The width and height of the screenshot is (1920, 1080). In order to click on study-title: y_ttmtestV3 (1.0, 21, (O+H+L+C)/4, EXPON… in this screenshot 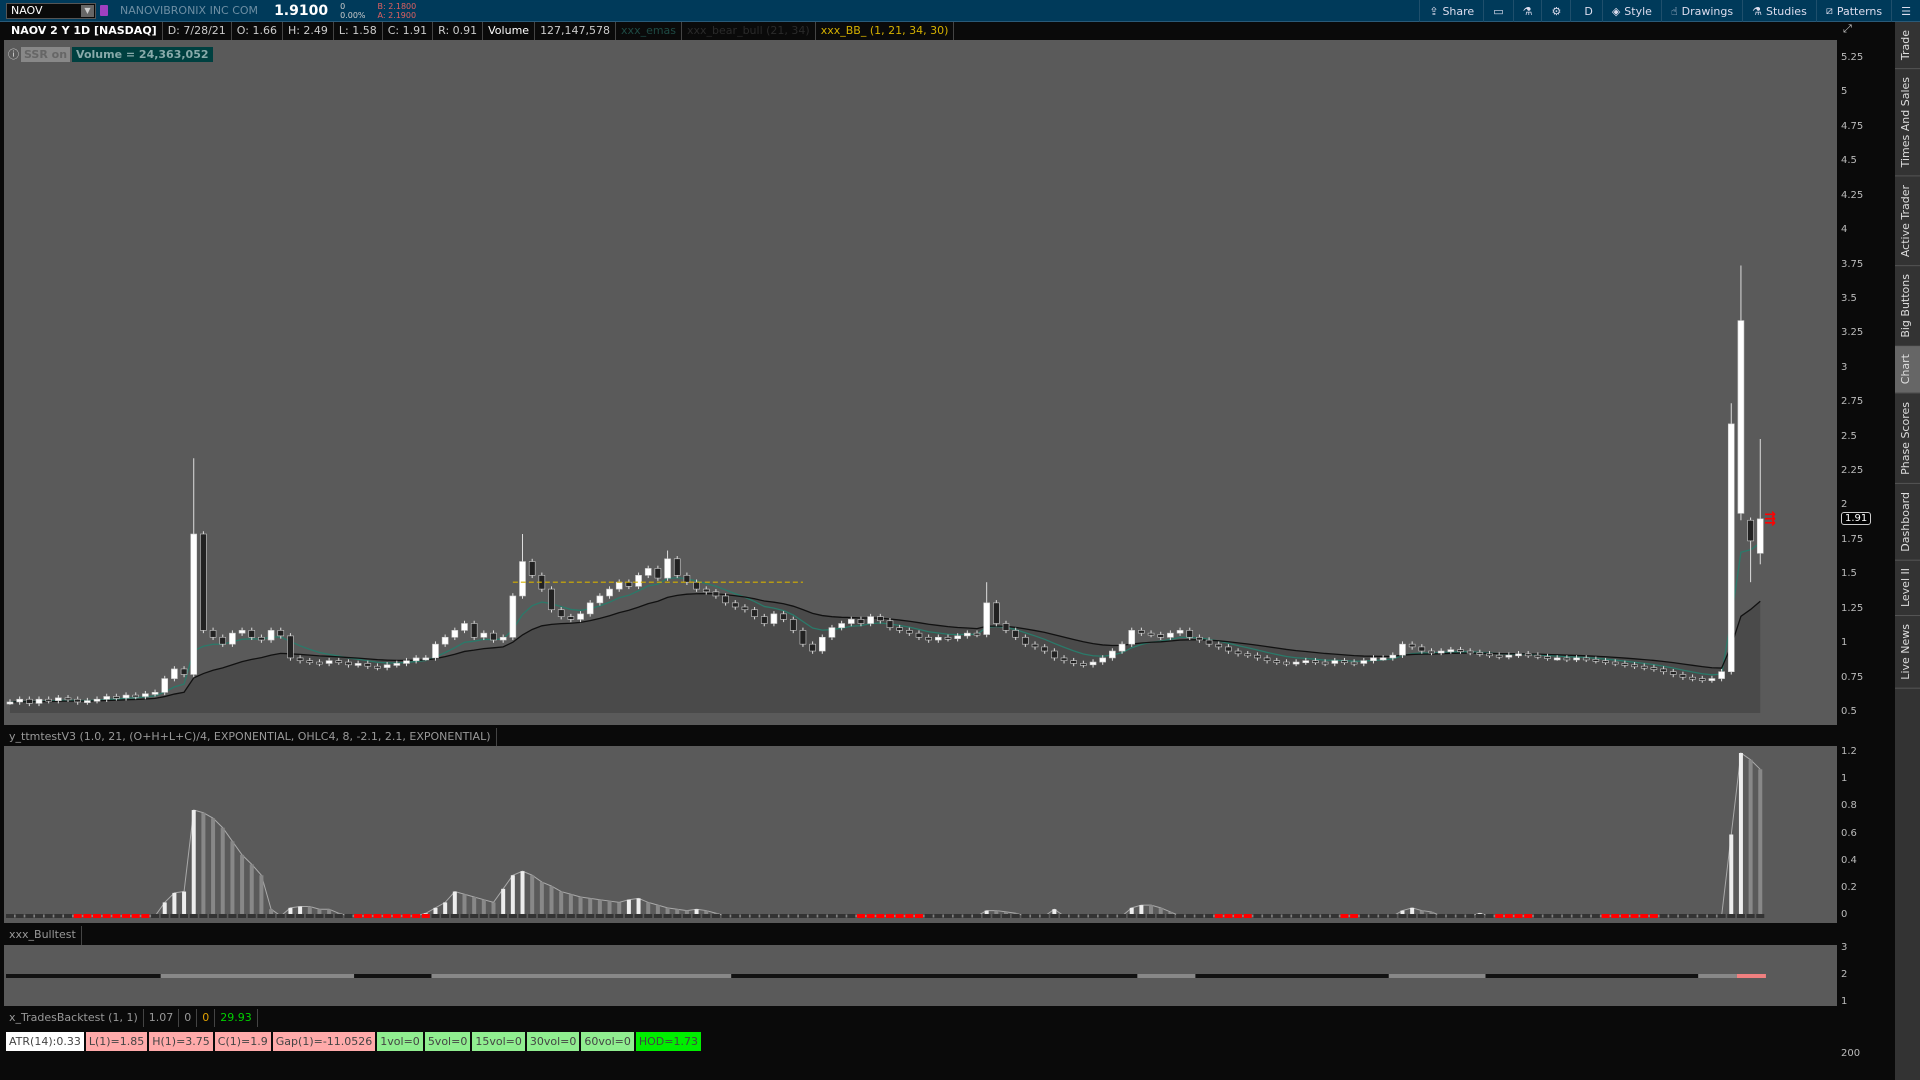, I will do `click(250, 737)`.